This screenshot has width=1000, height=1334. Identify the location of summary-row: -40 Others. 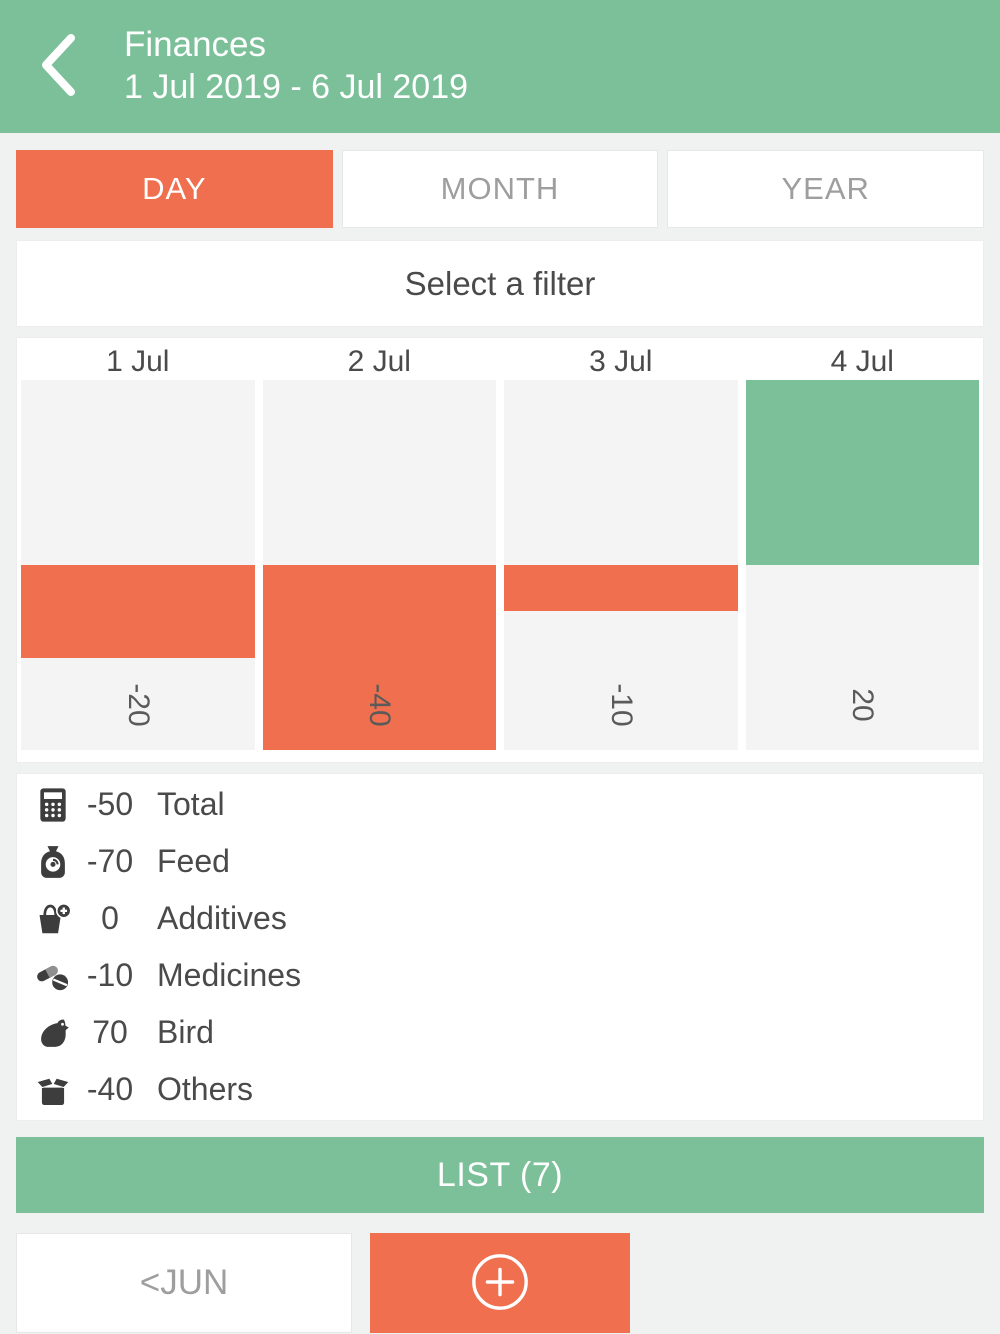
(500, 1089).